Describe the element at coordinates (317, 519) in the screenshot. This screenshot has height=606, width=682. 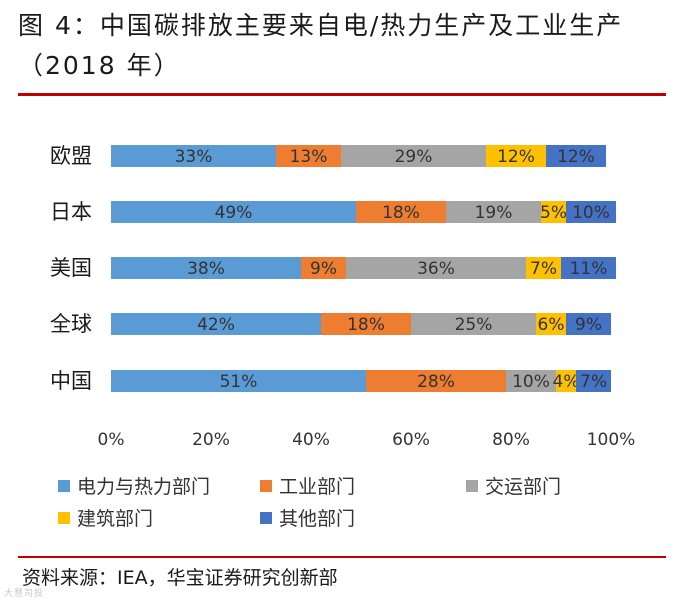
I see `legend-label: 其他部门` at that location.